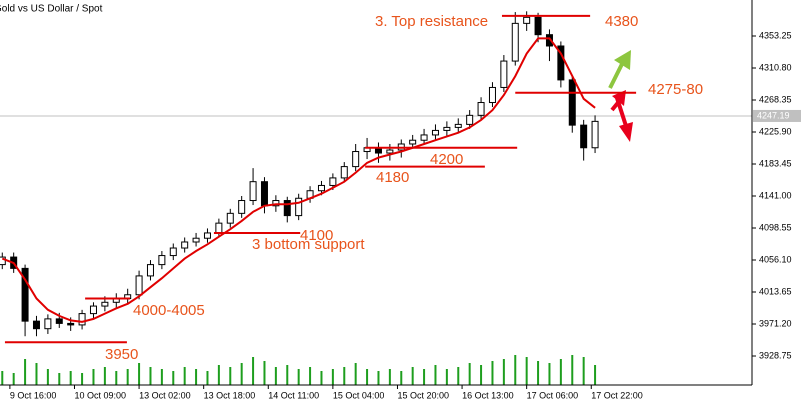 The width and height of the screenshot is (805, 400). Describe the element at coordinates (169, 310) in the screenshot. I see `level-label: 4000-4005` at that location.